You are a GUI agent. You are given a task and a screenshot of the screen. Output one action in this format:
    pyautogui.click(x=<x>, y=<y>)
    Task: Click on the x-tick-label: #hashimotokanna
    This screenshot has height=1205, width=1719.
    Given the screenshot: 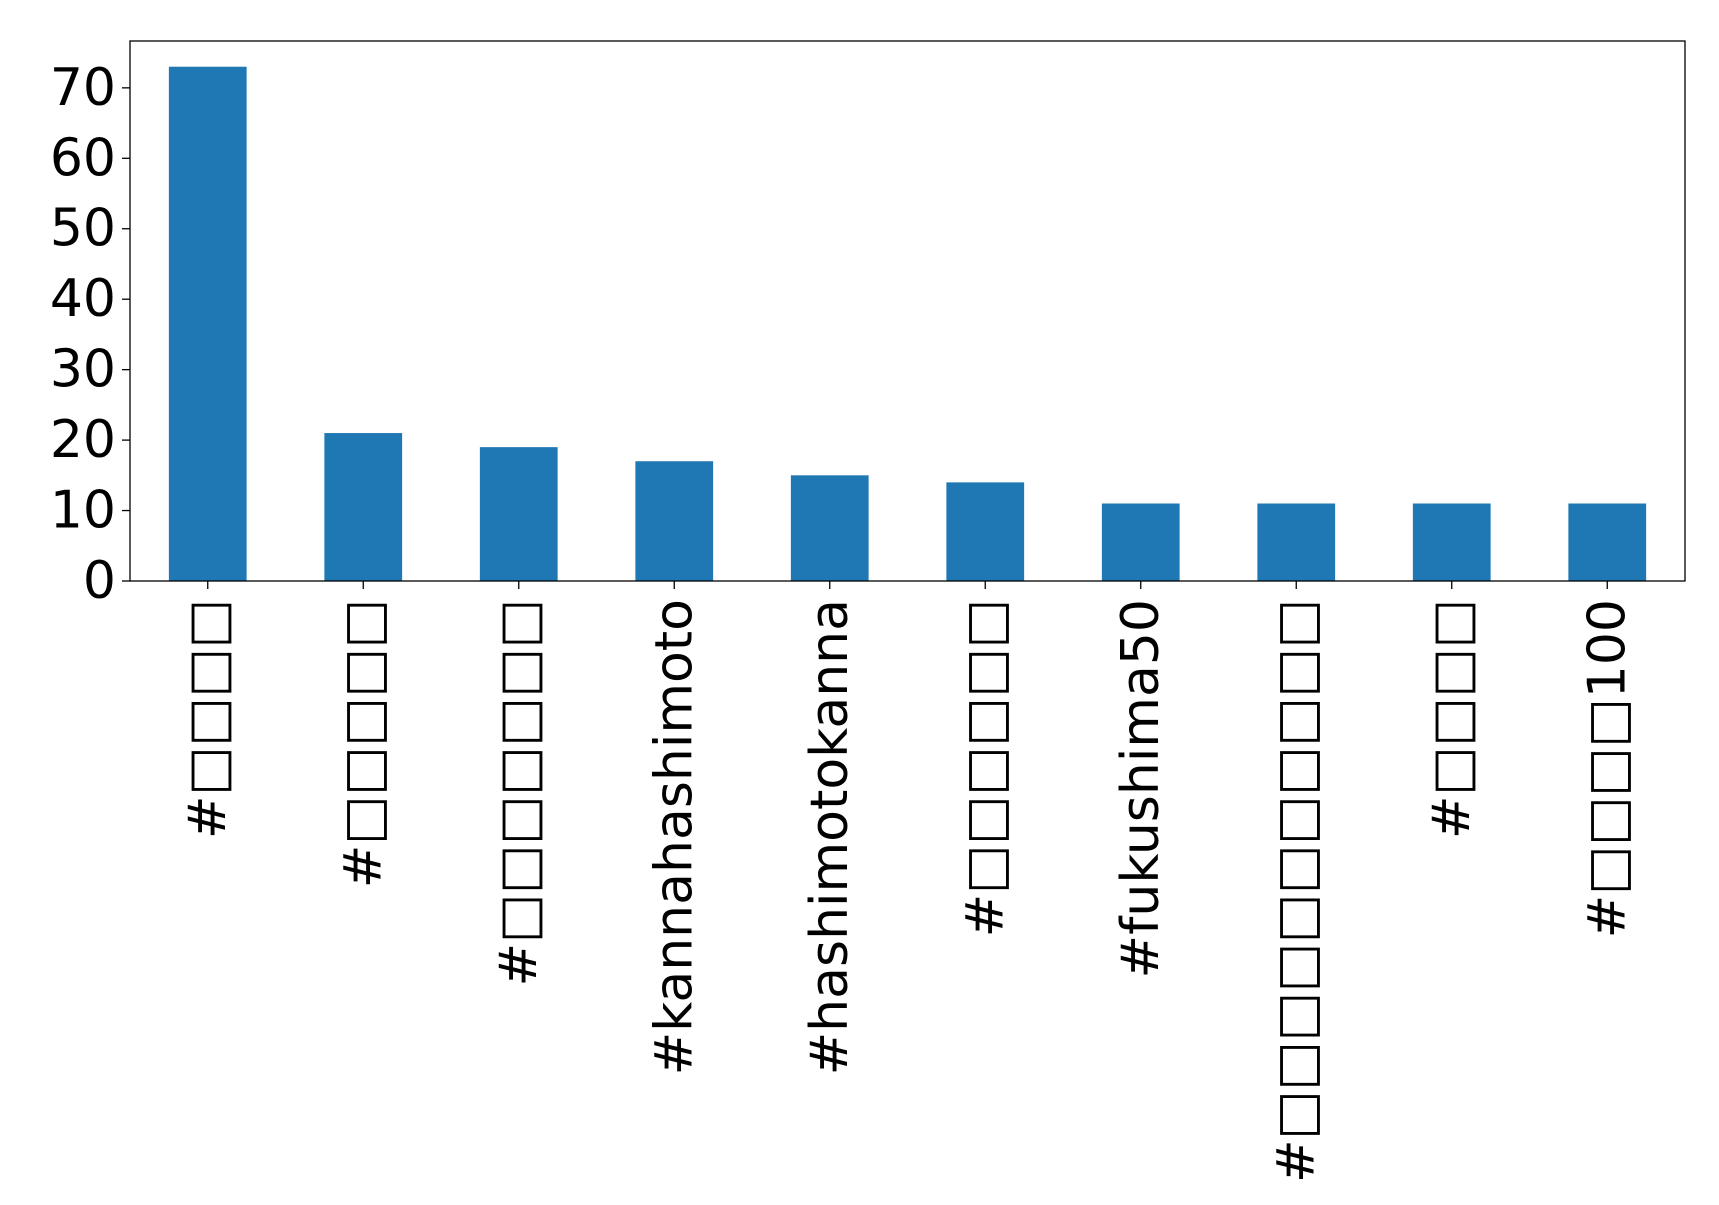 What is the action you would take?
    pyautogui.click(x=830, y=837)
    